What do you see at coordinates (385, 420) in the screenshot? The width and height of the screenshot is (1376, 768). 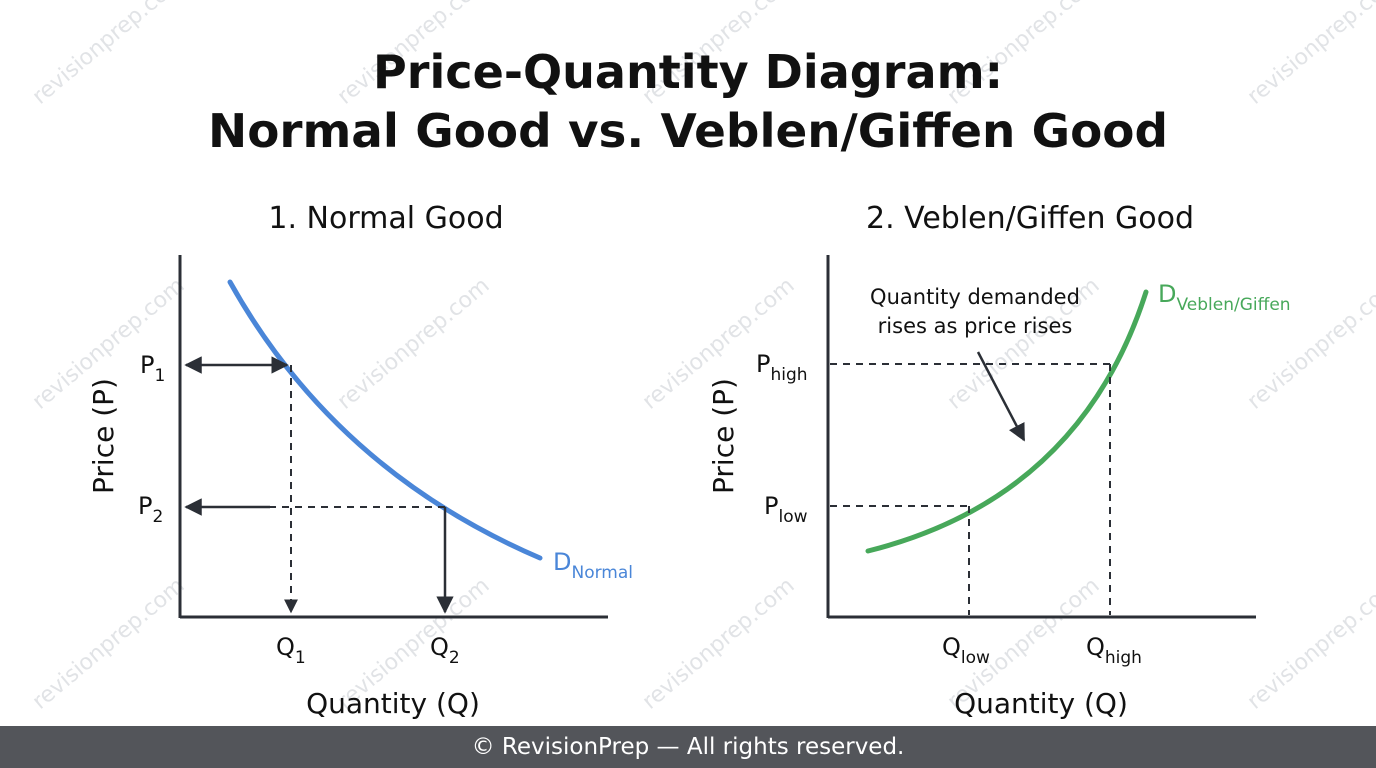 I see `normal-demand-curve` at bounding box center [385, 420].